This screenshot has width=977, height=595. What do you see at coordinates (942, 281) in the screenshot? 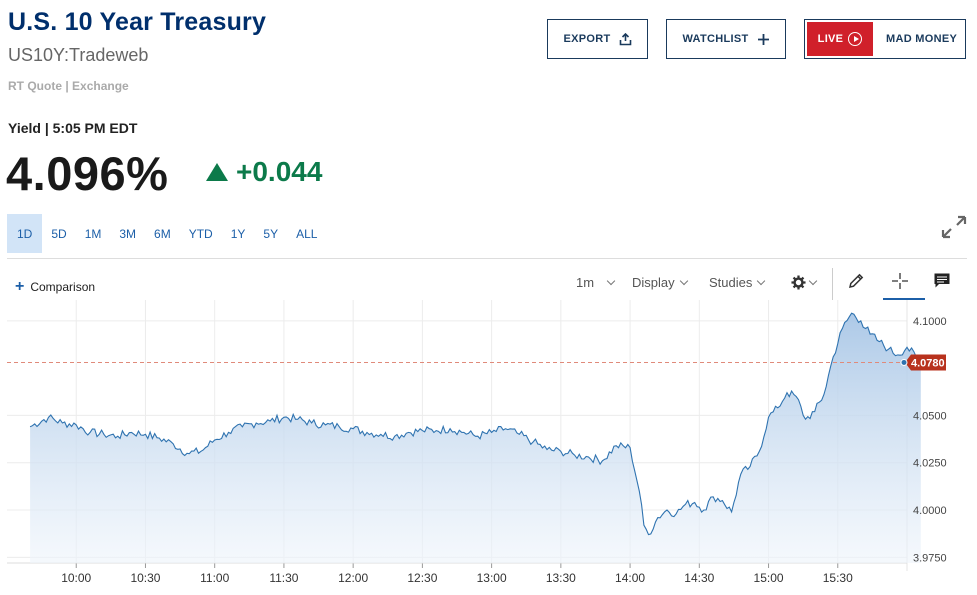
I see `comment-icon` at bounding box center [942, 281].